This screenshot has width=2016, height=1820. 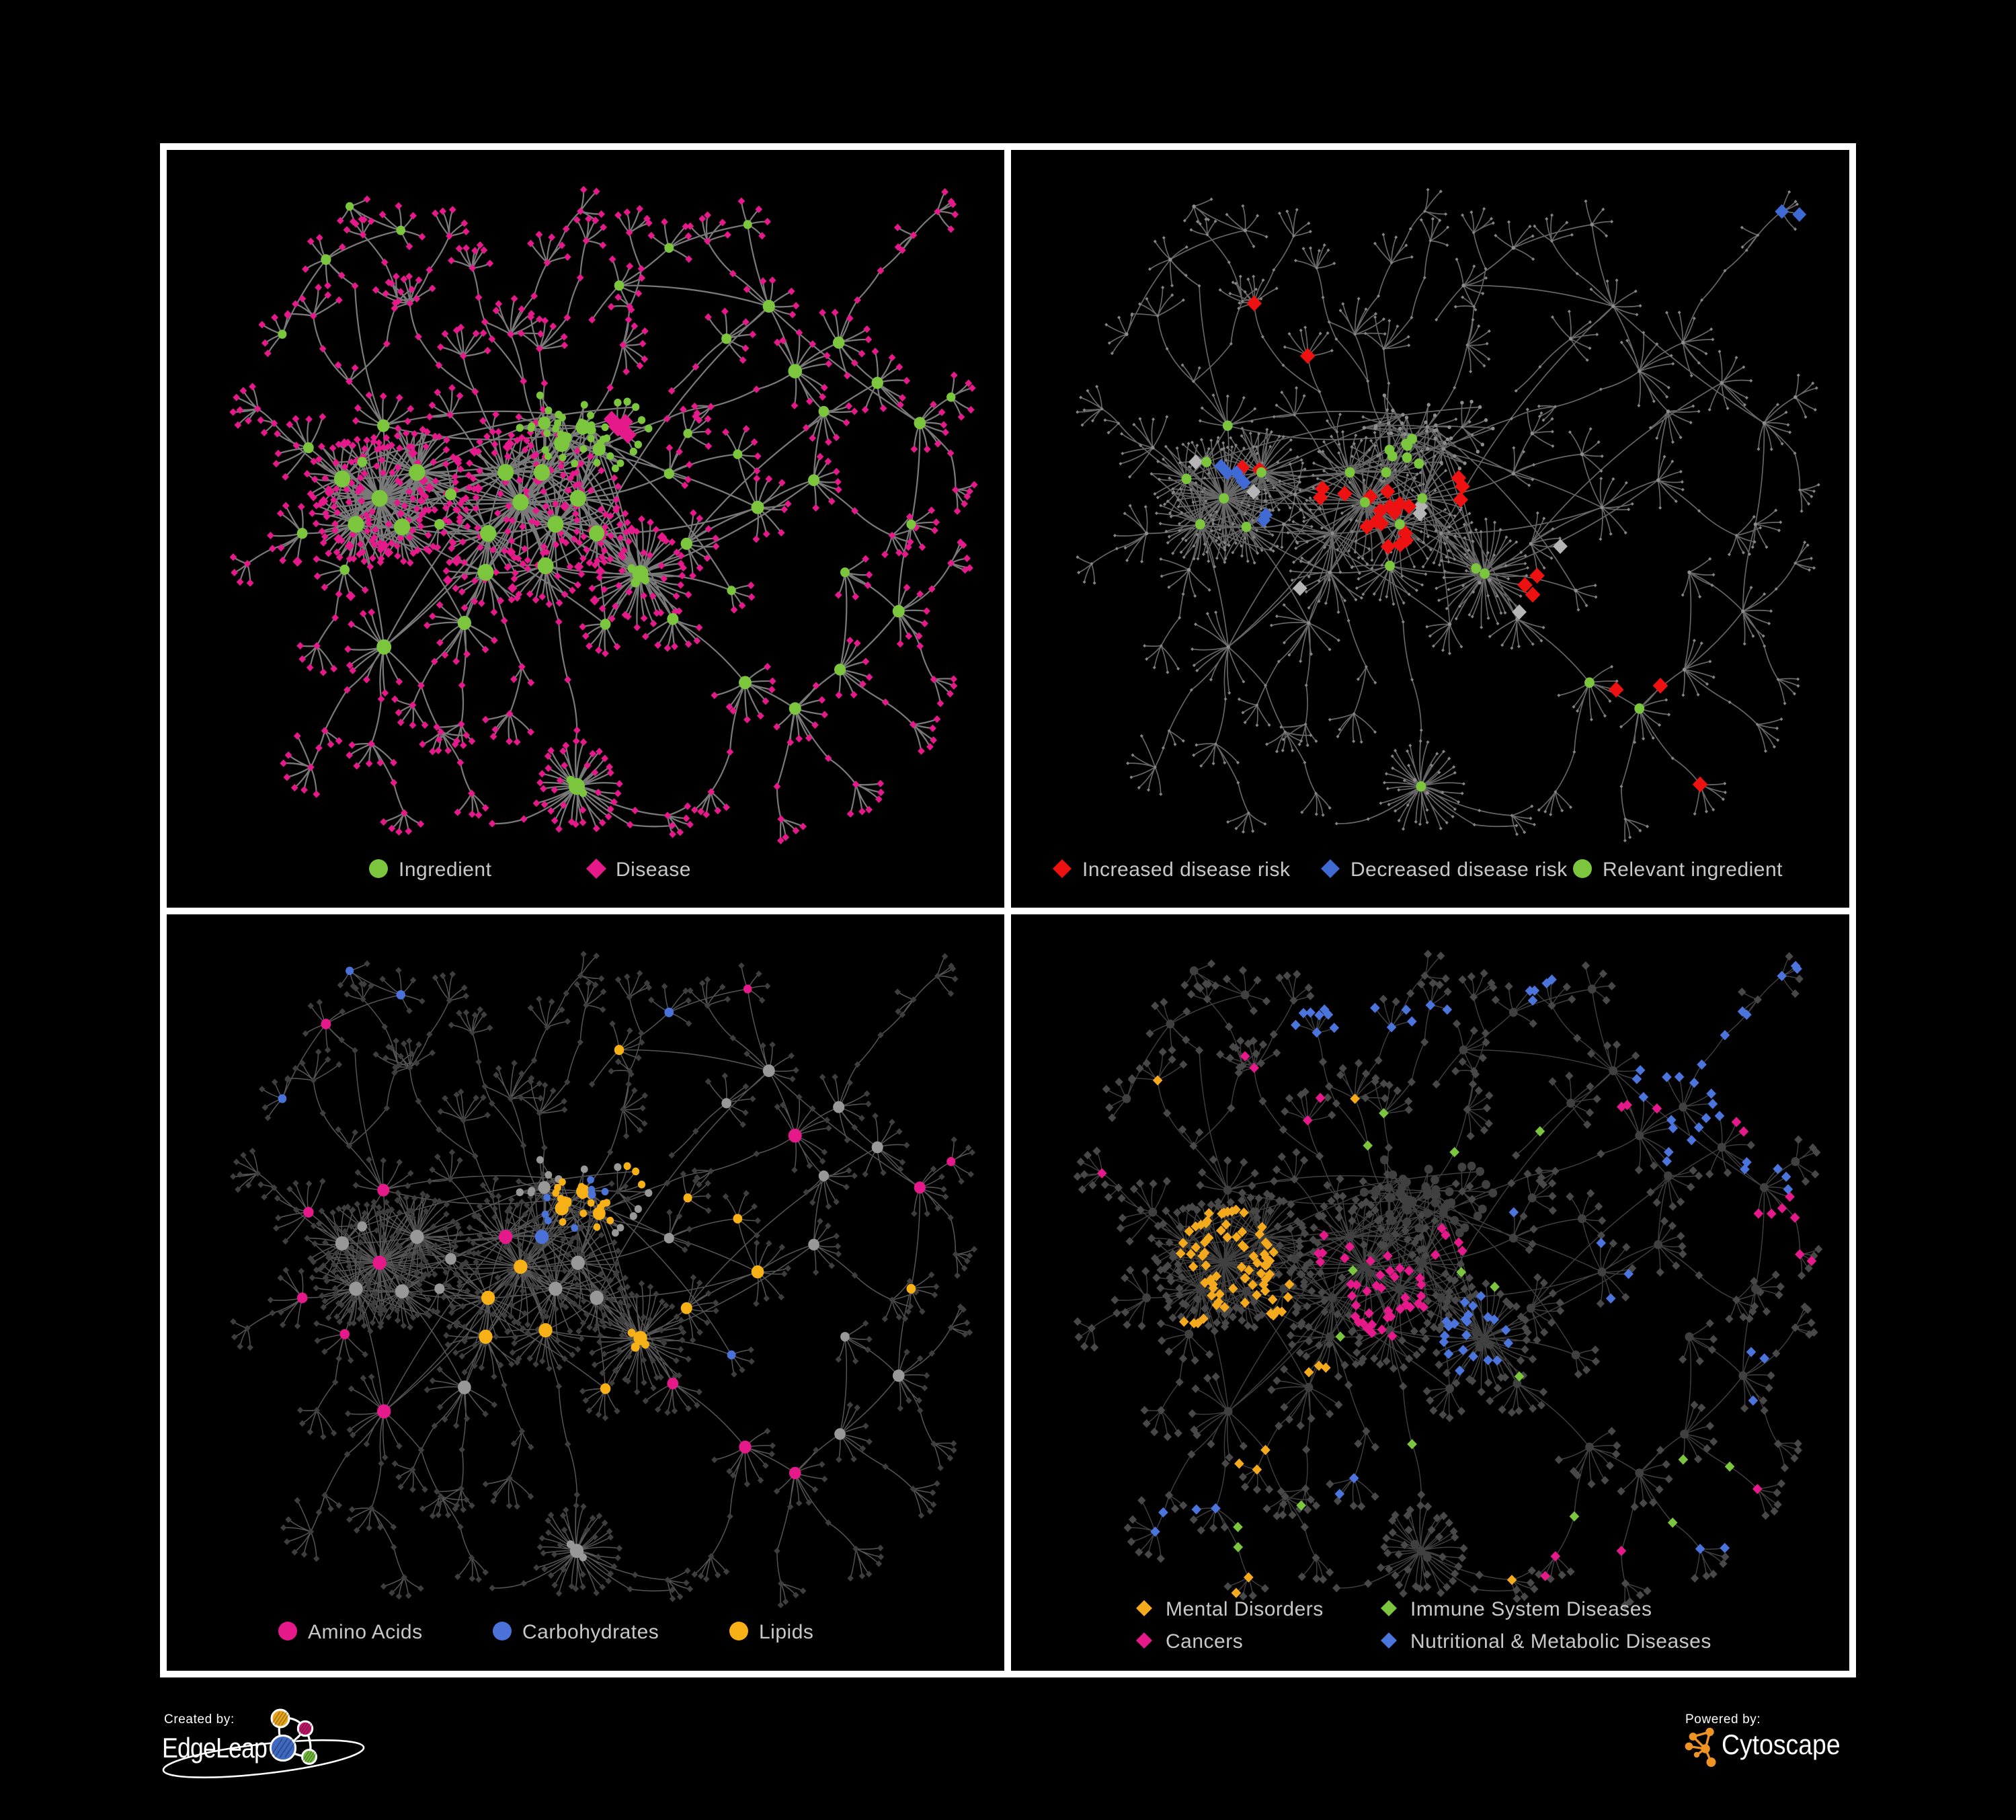 I want to click on svg-text: Amino Acids, so click(x=365, y=1632).